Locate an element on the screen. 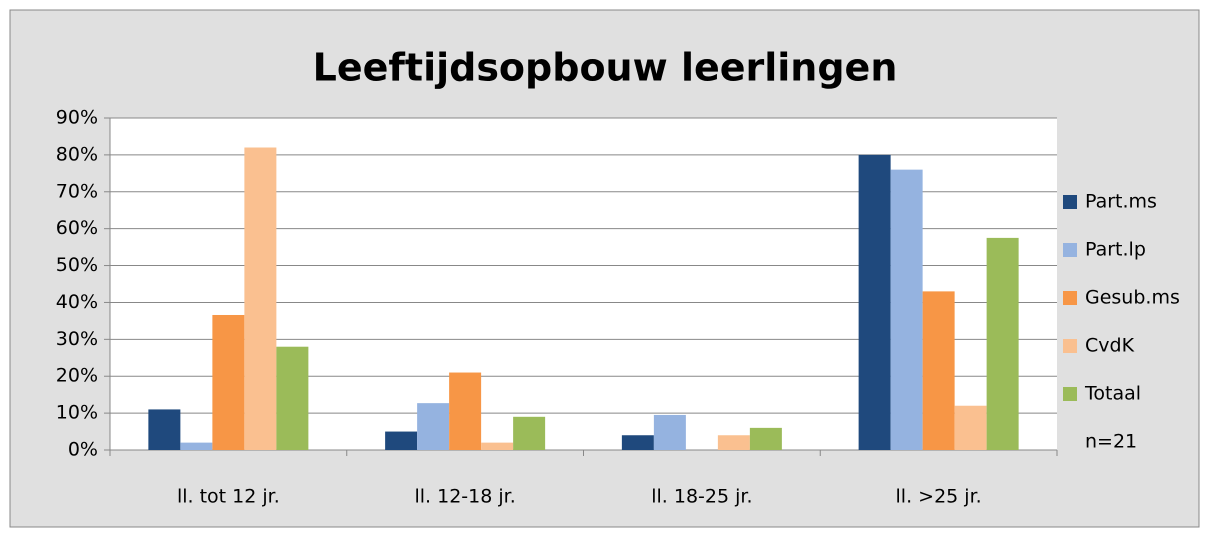  legend-label: Part.ms is located at coordinates (1121, 202).